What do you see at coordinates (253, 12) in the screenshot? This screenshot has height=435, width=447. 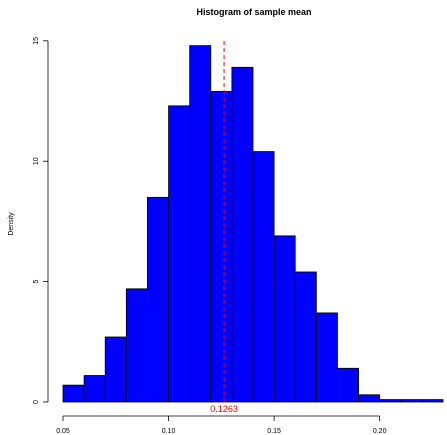 I see `chart-title: Histogram of sample mean` at bounding box center [253, 12].